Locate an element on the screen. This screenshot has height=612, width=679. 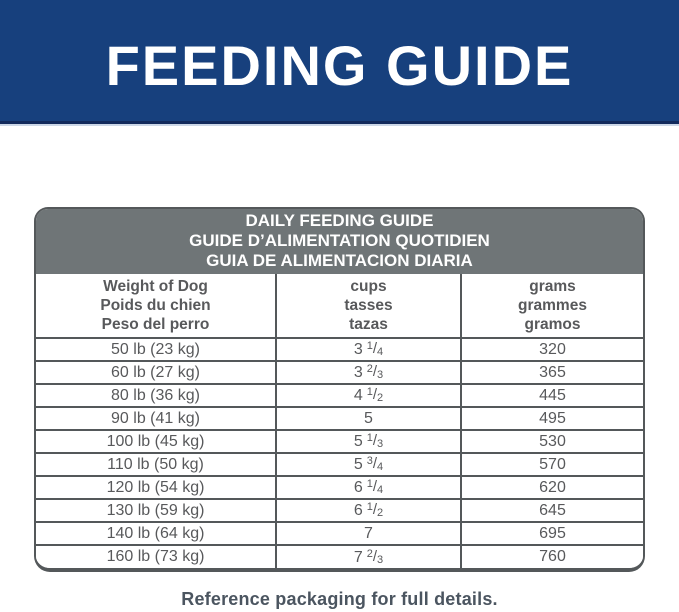
cups-fraction: 3/4 is located at coordinates (375, 464).